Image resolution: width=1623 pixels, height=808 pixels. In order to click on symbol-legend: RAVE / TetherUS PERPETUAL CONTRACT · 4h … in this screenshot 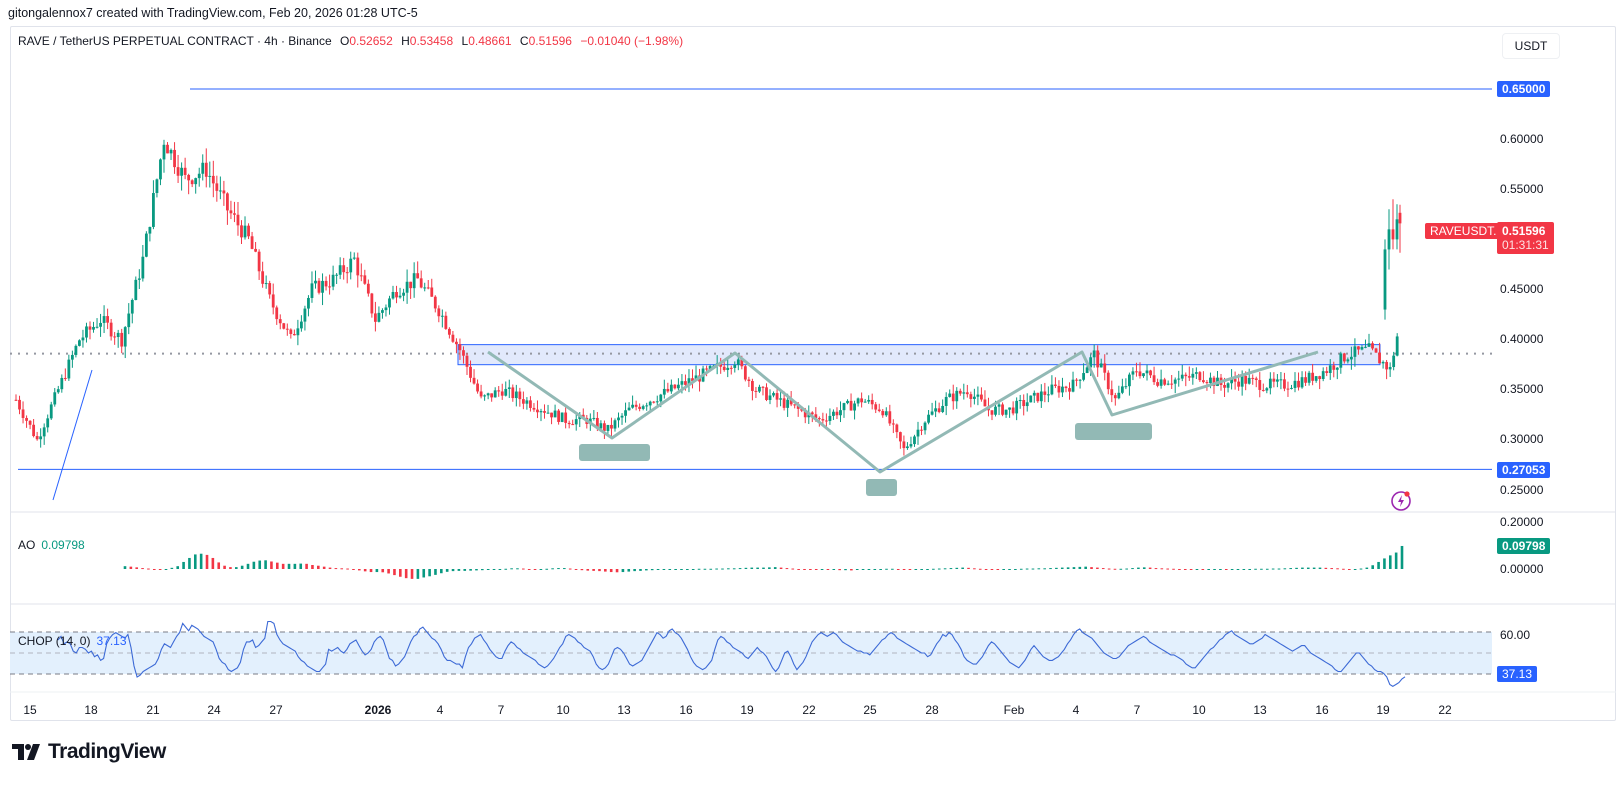, I will do `click(350, 41)`.